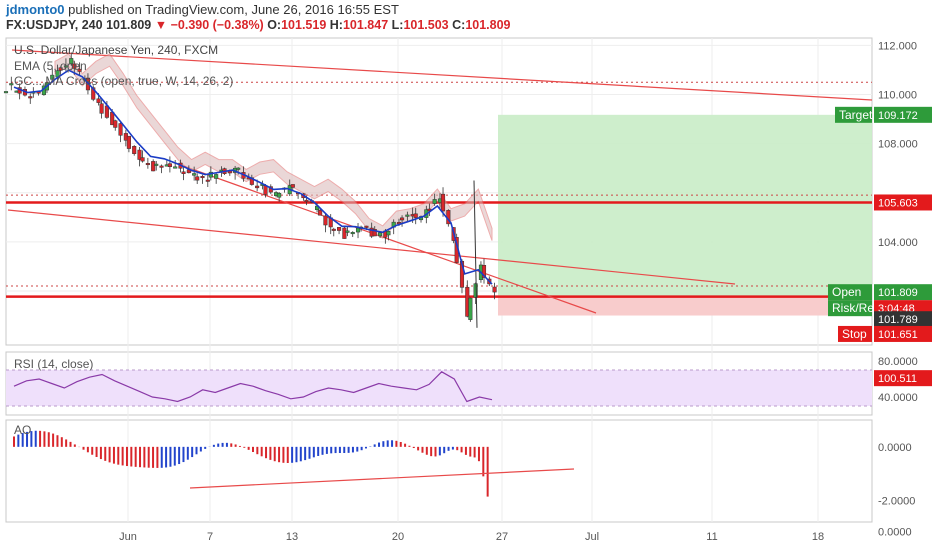 The height and width of the screenshot is (550, 932). I want to click on last-price: 101.809, so click(129, 25).